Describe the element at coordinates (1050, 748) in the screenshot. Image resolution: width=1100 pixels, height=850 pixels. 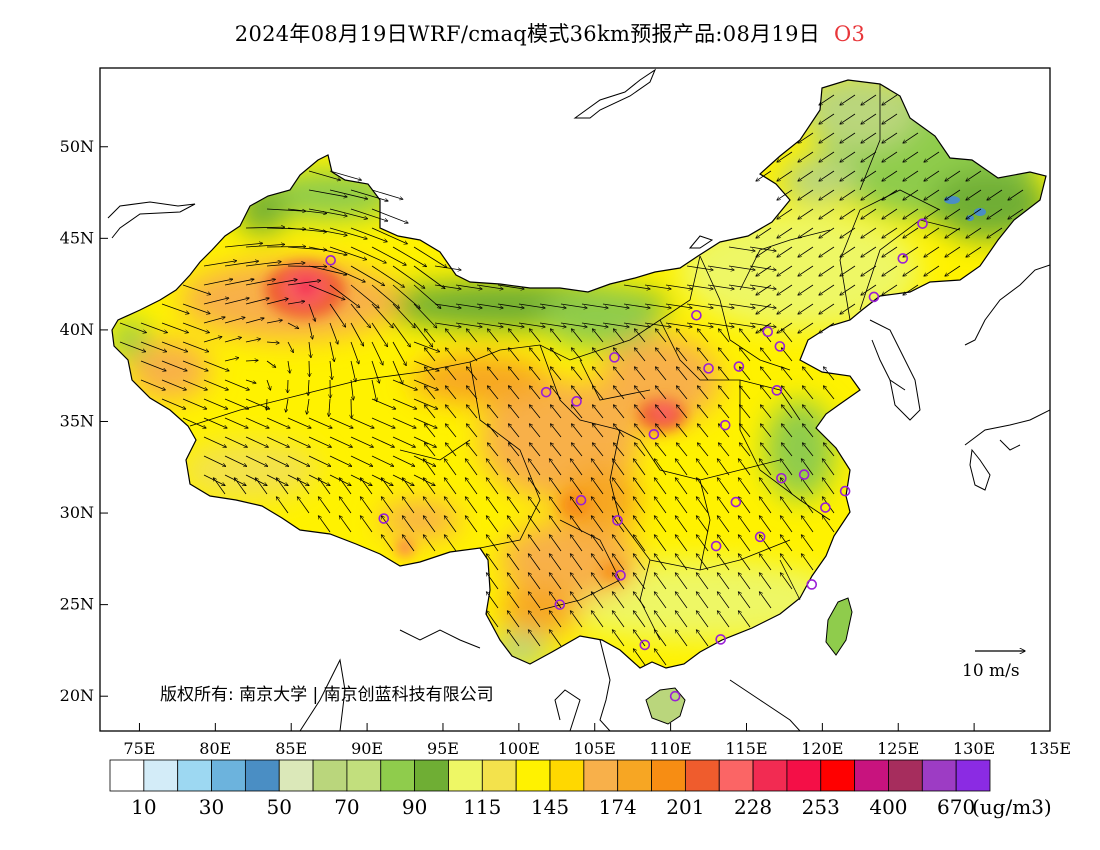
I see `lon-tick-label: 135E` at that location.